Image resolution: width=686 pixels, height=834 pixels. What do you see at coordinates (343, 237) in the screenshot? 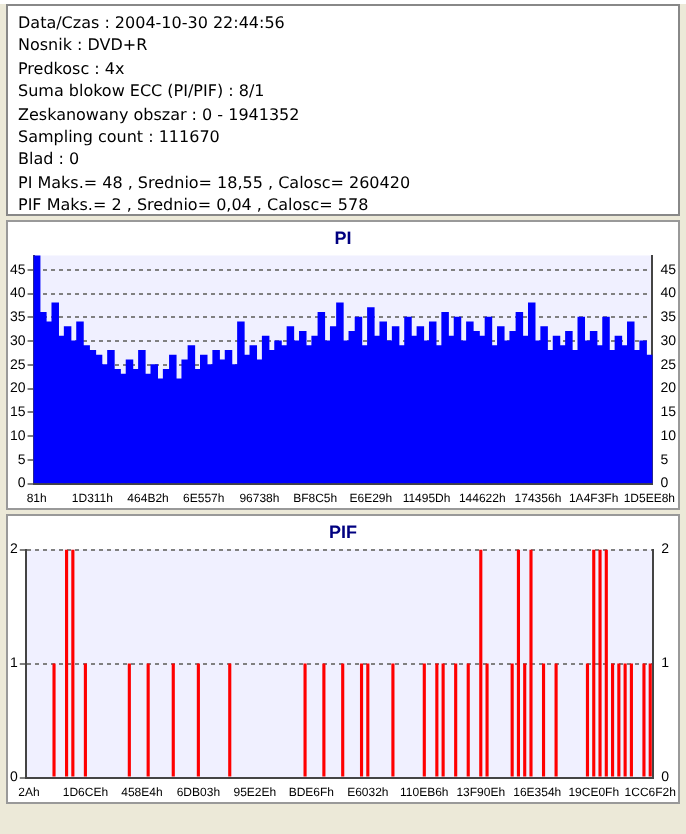
I see `chart-title: PI` at bounding box center [343, 237].